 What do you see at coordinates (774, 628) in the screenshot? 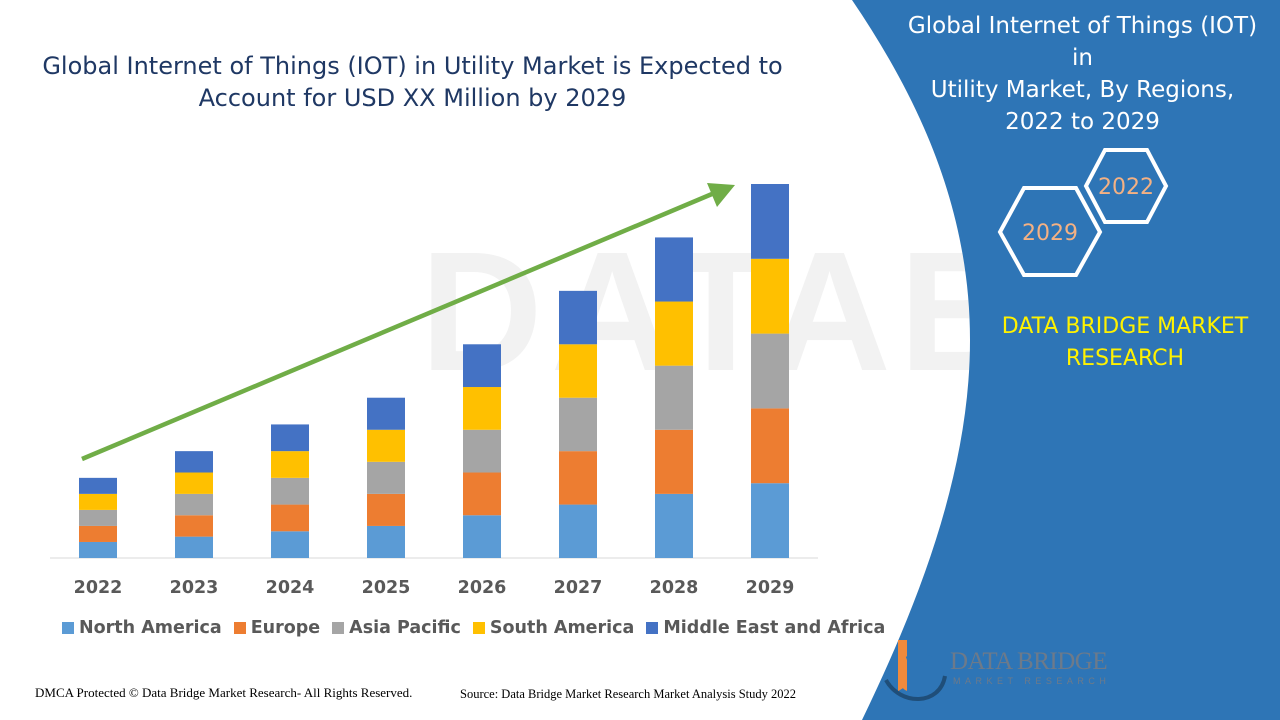
I see `legend-label: Middle East and Africa` at bounding box center [774, 628].